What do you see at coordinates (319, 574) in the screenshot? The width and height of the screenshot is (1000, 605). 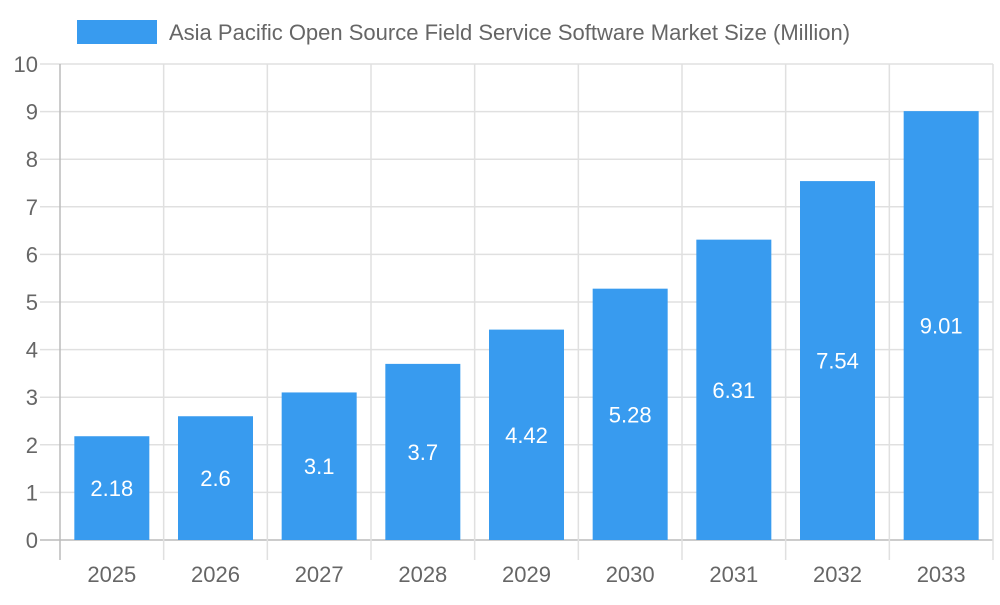 I see `x-tick-label: 2027` at bounding box center [319, 574].